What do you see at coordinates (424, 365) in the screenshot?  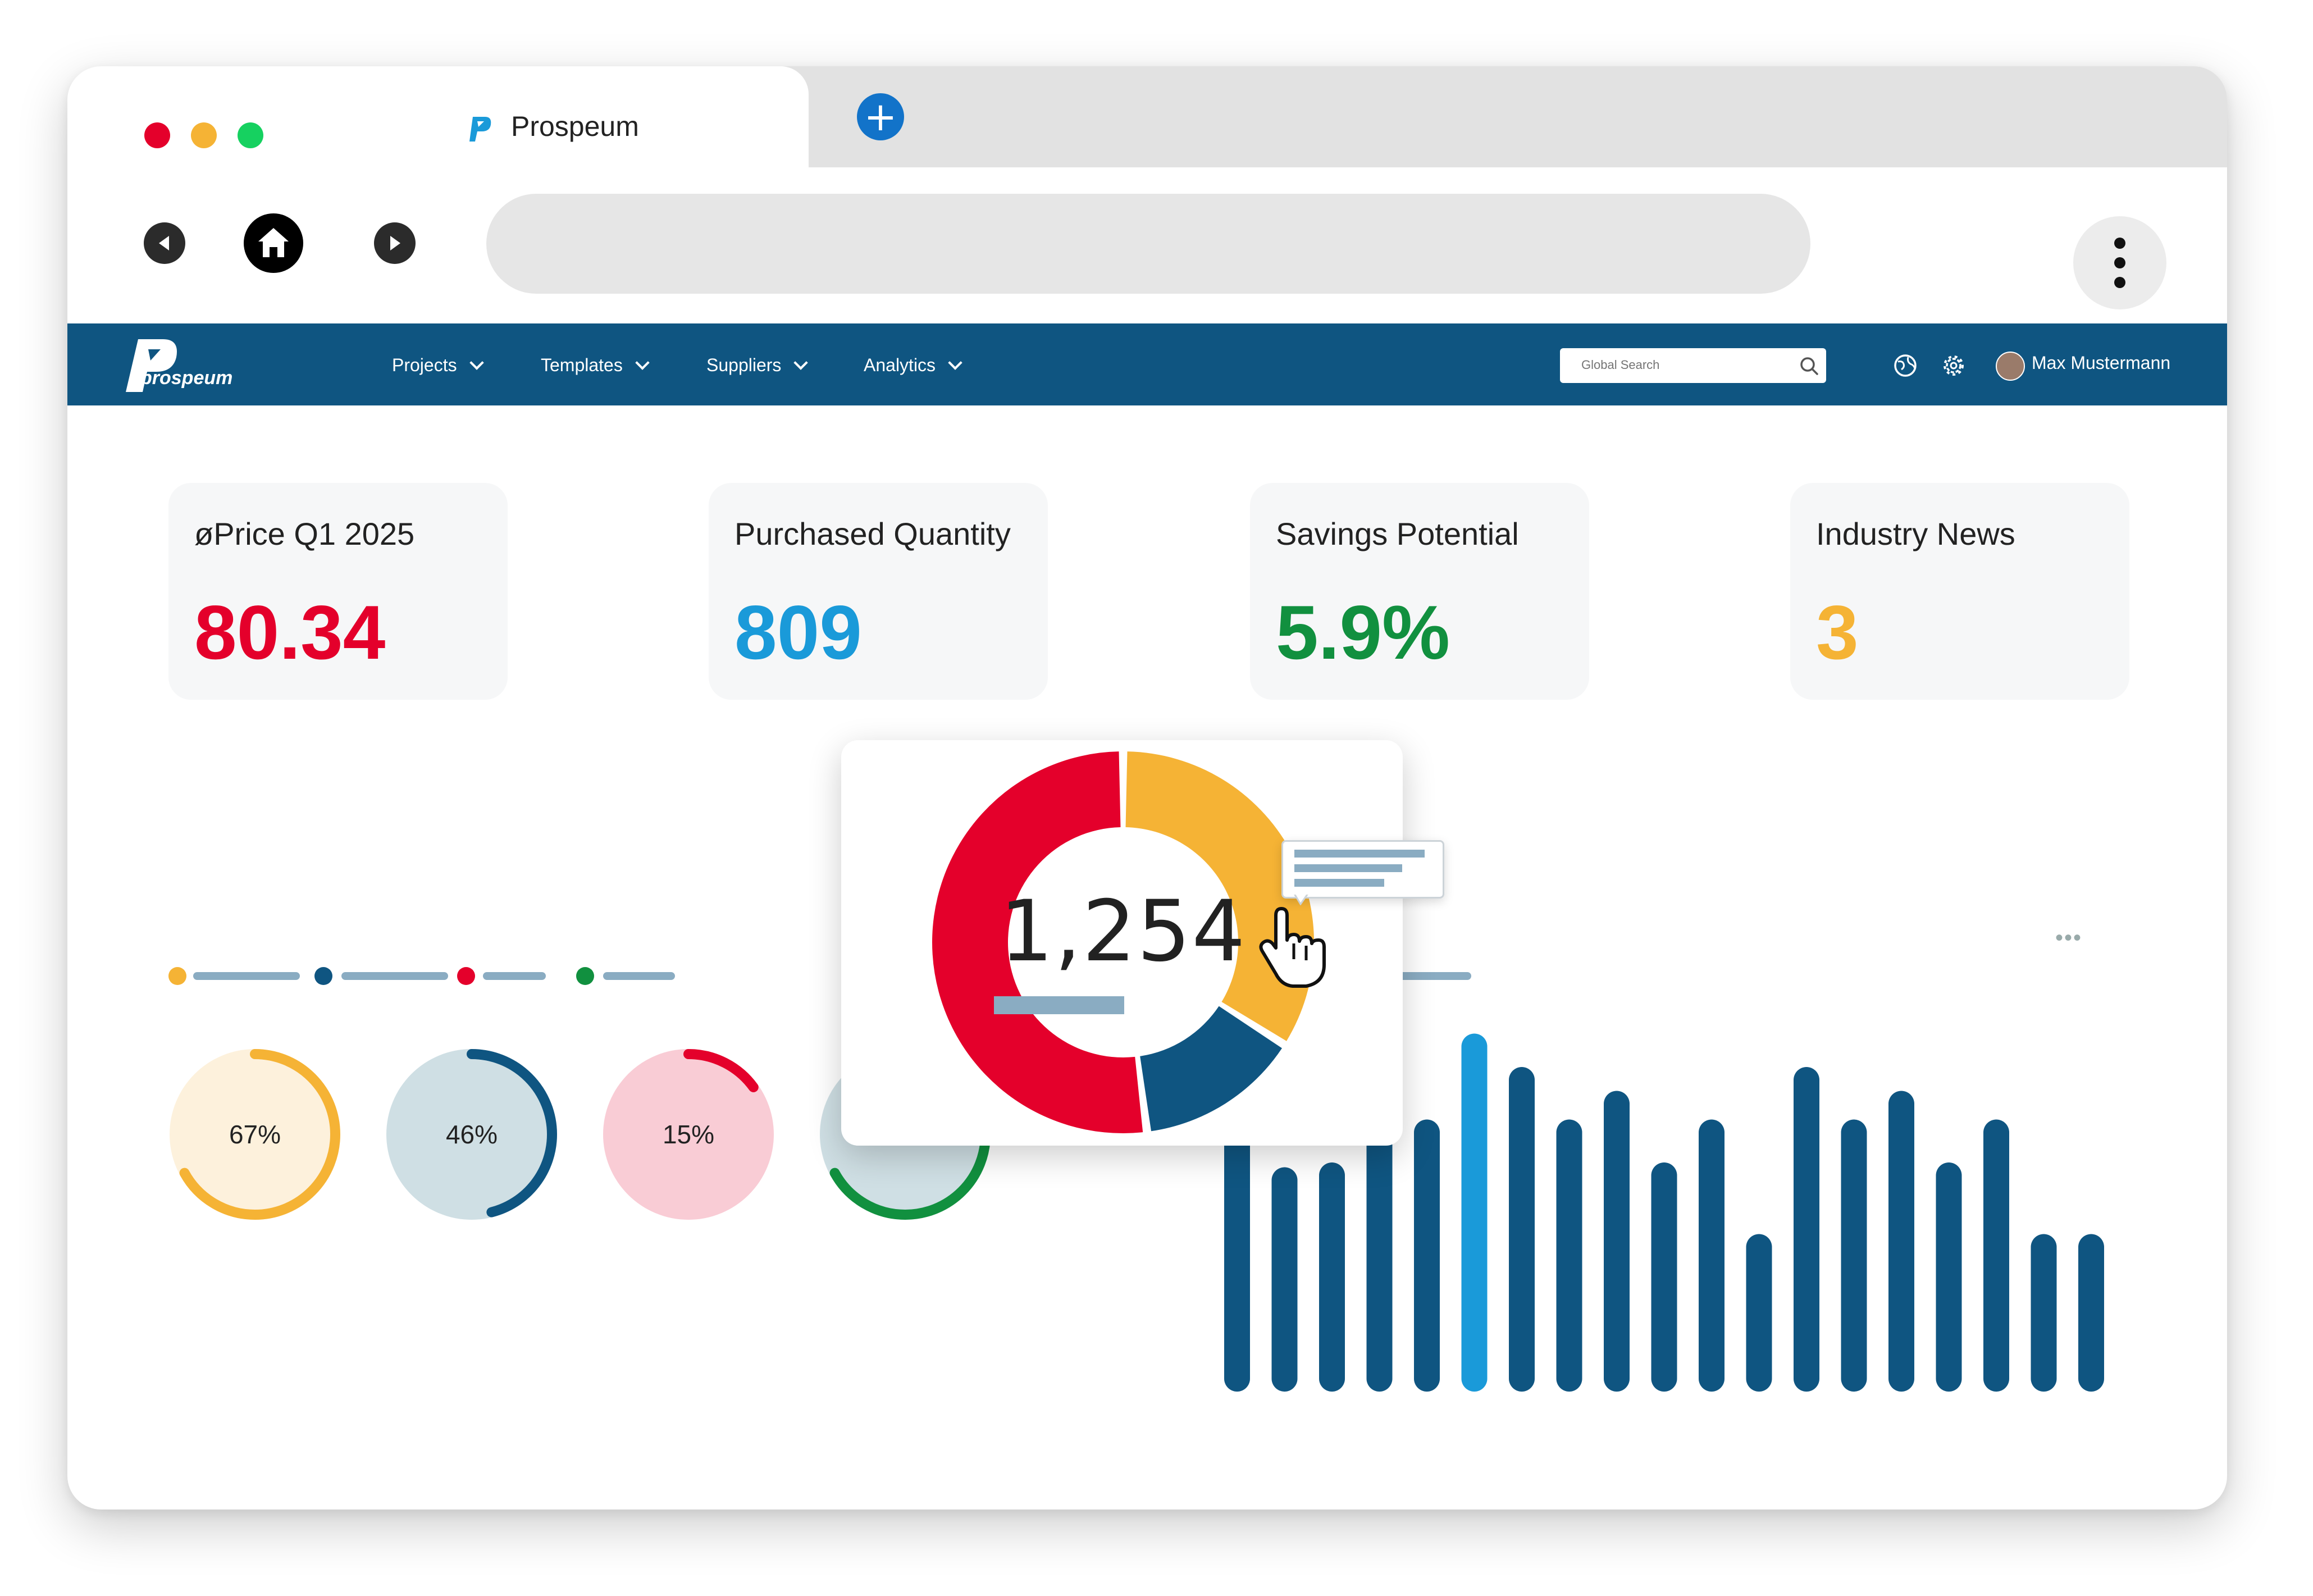 I see `nav-projects-label: Projects` at bounding box center [424, 365].